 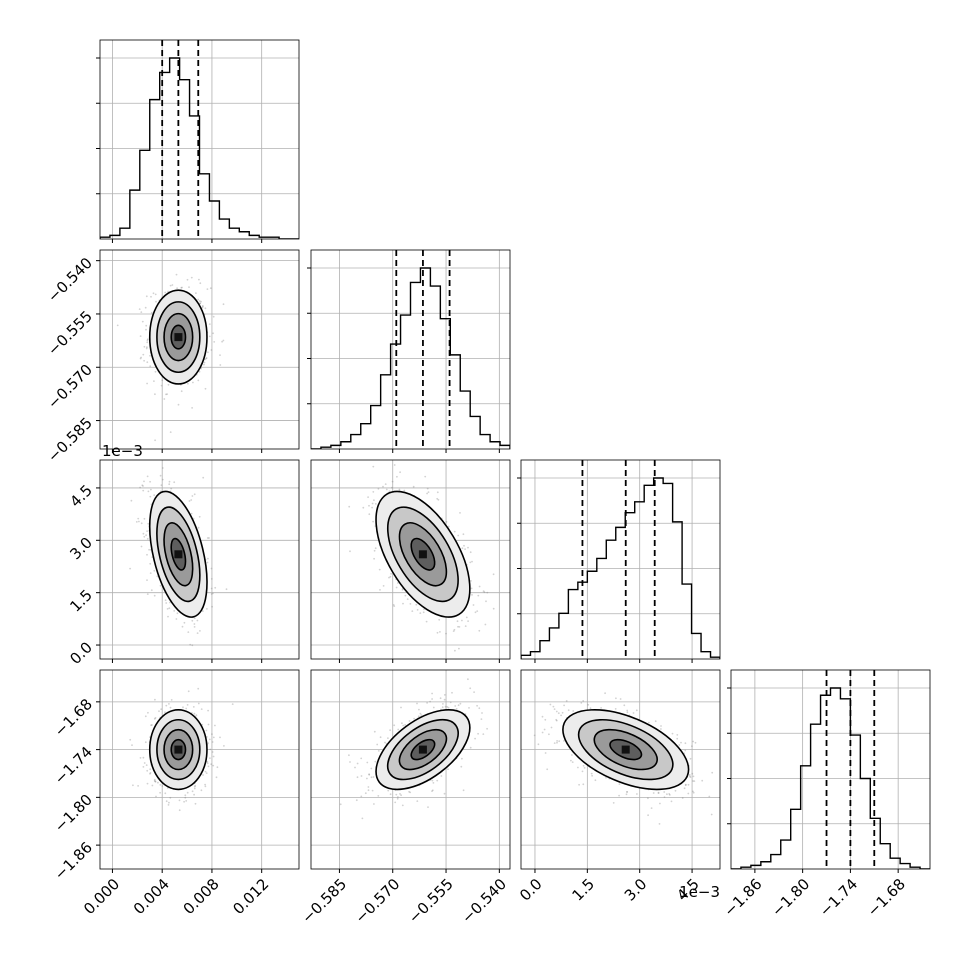 What do you see at coordinates (199, 769) in the screenshot?
I see `panel-frame` at bounding box center [199, 769].